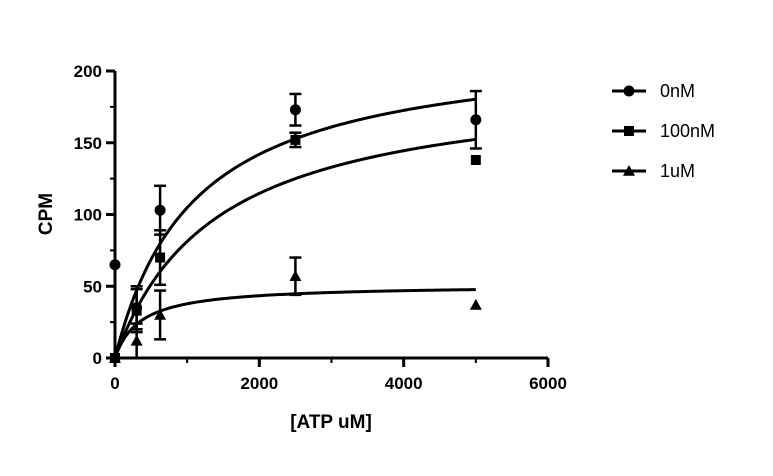  I want to click on x-tick-label: 4000, so click(404, 383).